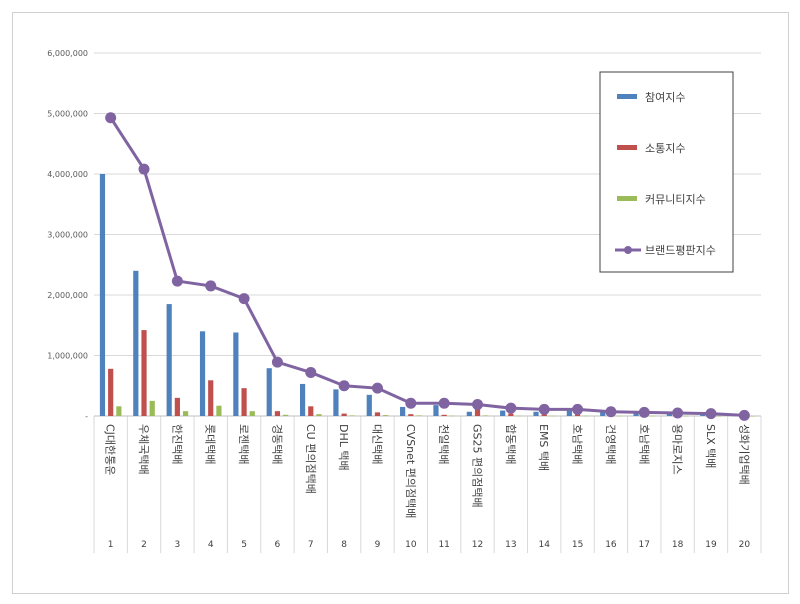  What do you see at coordinates (111, 545) in the screenshot?
I see `rank-label: 1` at bounding box center [111, 545].